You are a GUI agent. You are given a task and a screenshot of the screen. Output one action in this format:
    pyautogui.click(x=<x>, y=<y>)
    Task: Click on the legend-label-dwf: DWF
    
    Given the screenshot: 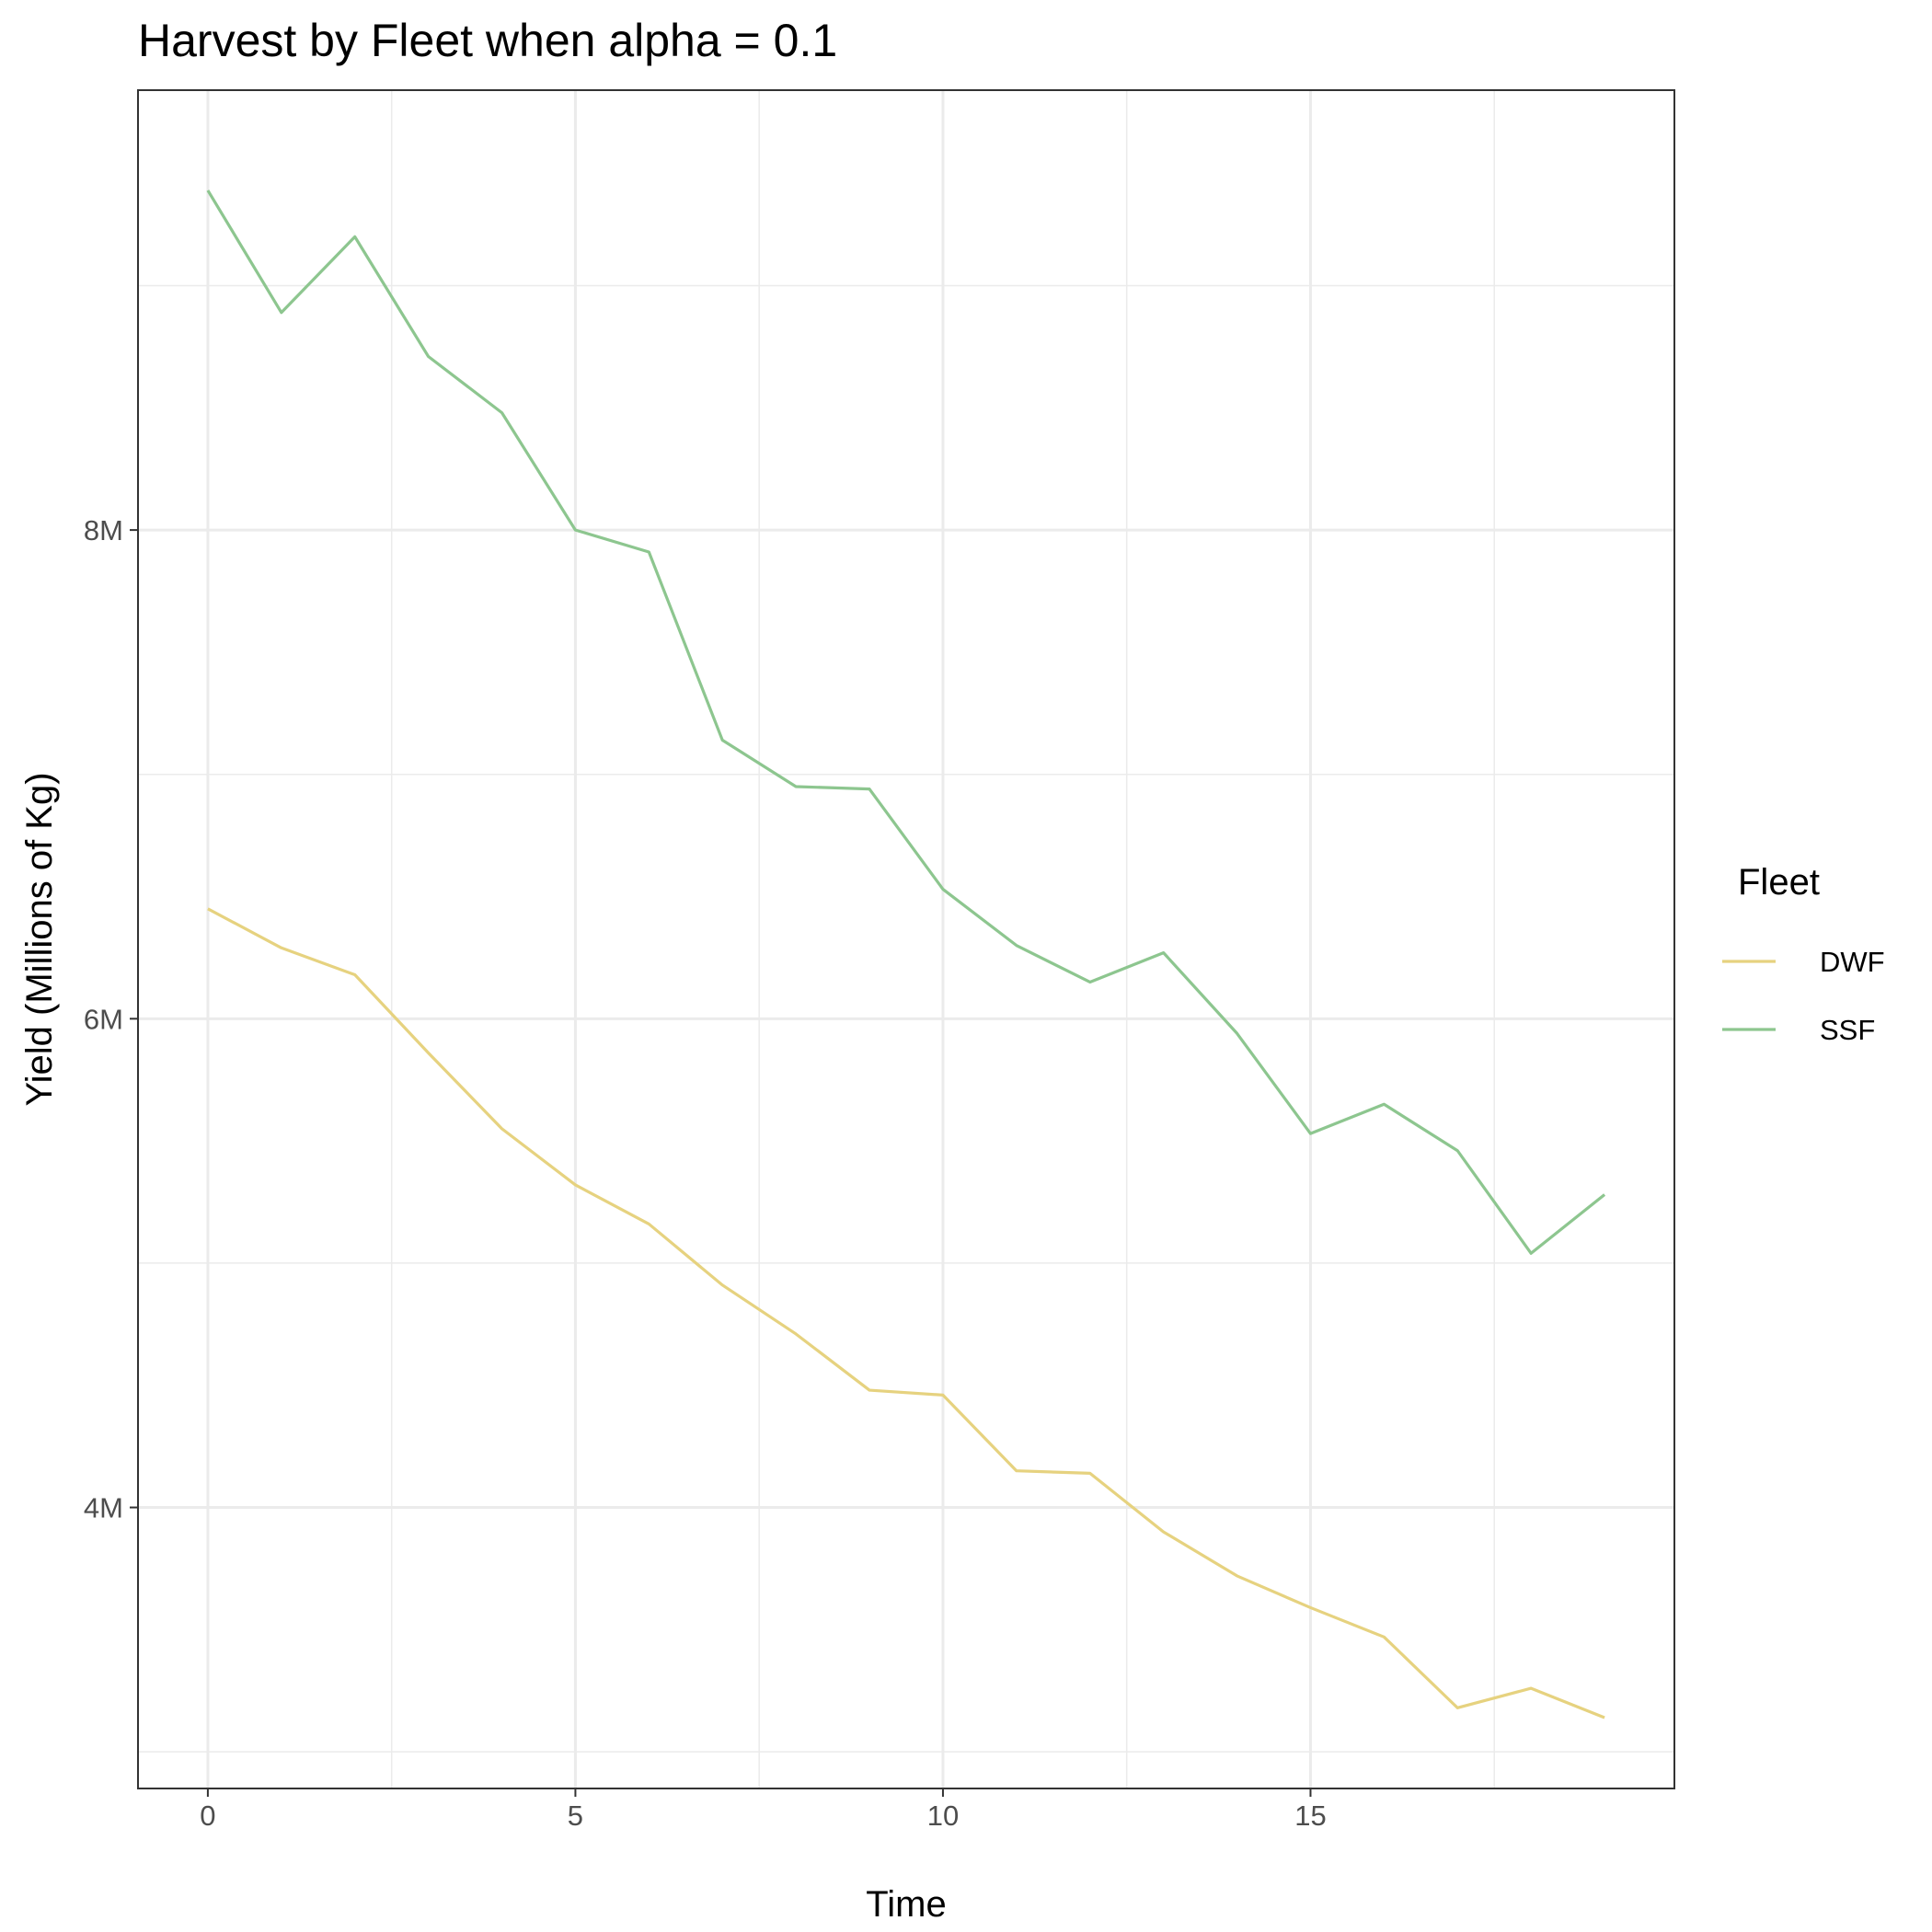 What is the action you would take?
    pyautogui.click(x=1852, y=962)
    